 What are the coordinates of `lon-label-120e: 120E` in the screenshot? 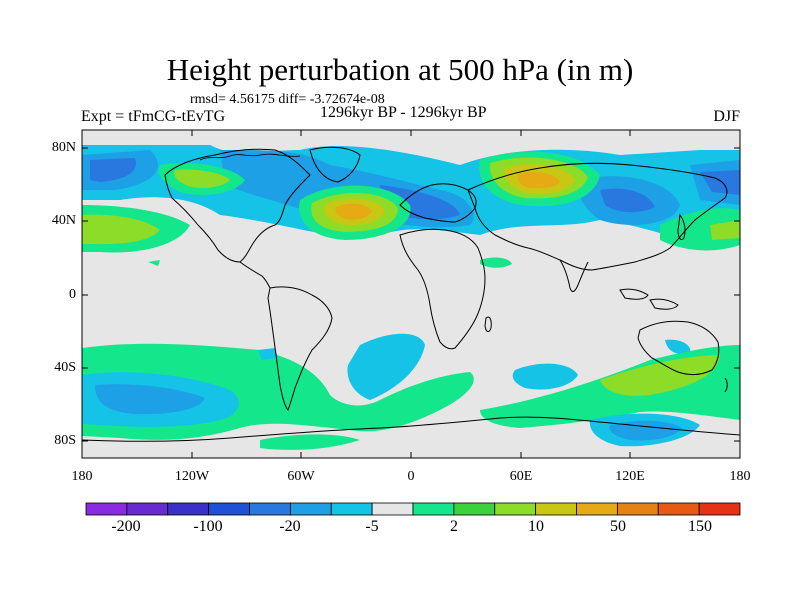 It's located at (630, 476).